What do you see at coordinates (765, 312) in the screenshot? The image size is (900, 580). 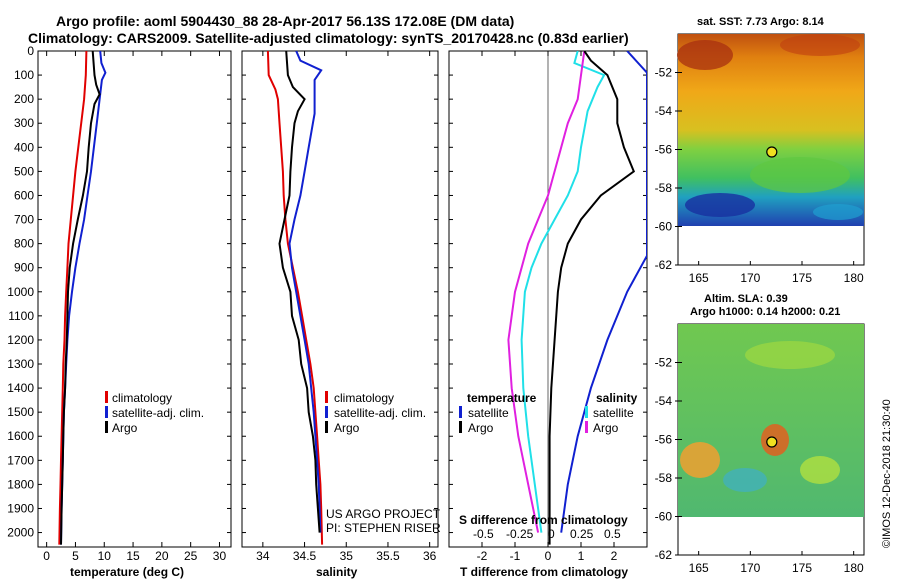 I see `sla-map-subtitle: Argo h1000: 0.14 h2000: 0.21` at bounding box center [765, 312].